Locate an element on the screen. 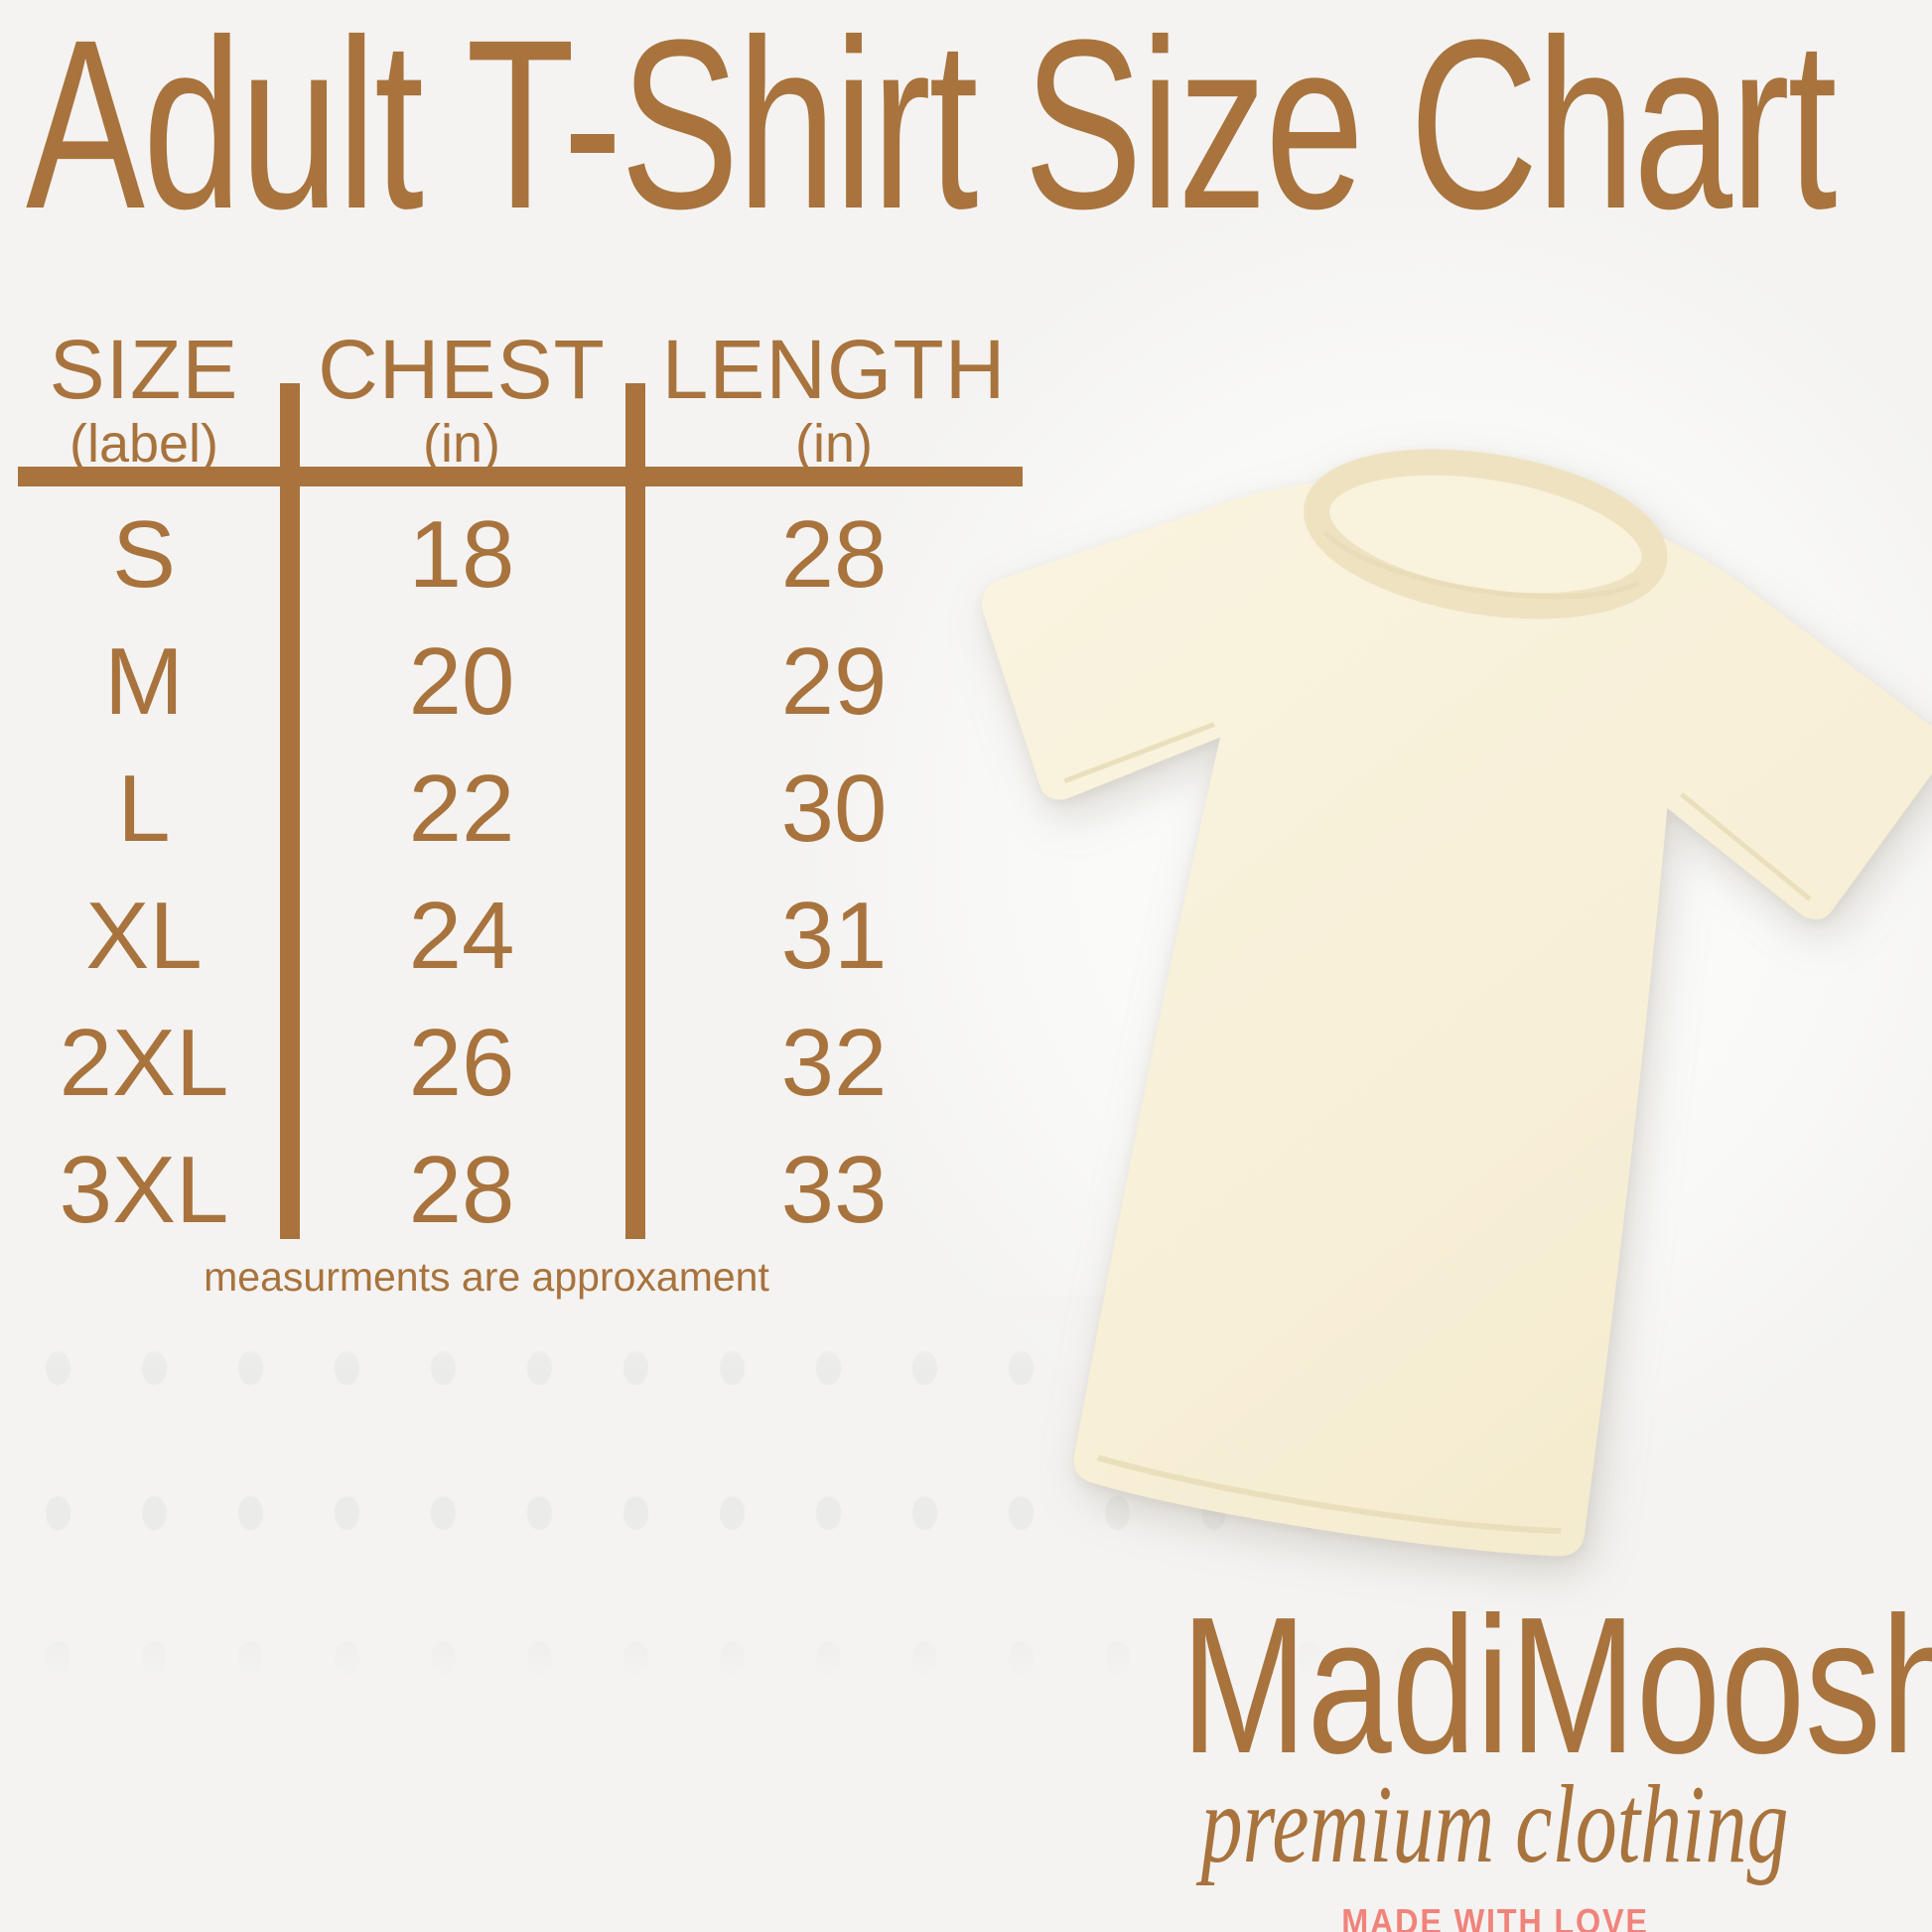  row-2xl-chest: 26 is located at coordinates (462, 1063).